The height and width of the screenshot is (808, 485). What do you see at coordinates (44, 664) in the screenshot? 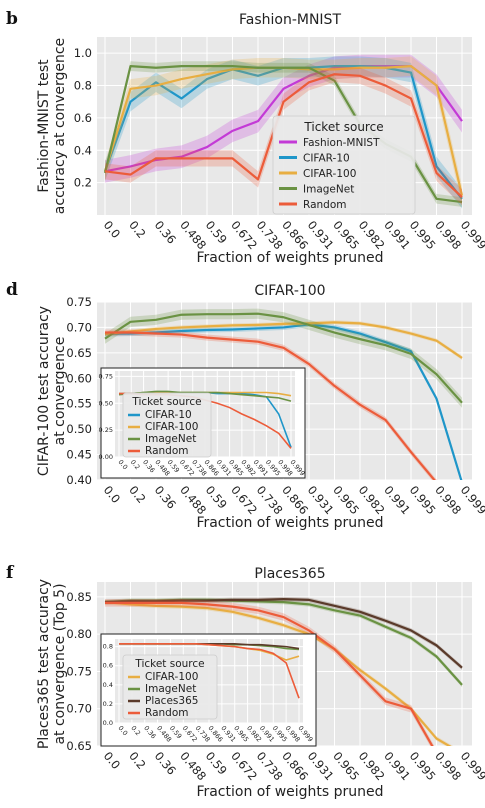
I see `y-axis-label-line: Places365 test accuracy` at bounding box center [44, 664].